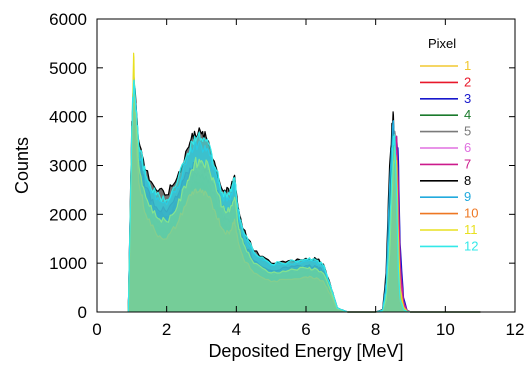  What do you see at coordinates (467, 180) in the screenshot?
I see `legend-label-8: 8` at bounding box center [467, 180].